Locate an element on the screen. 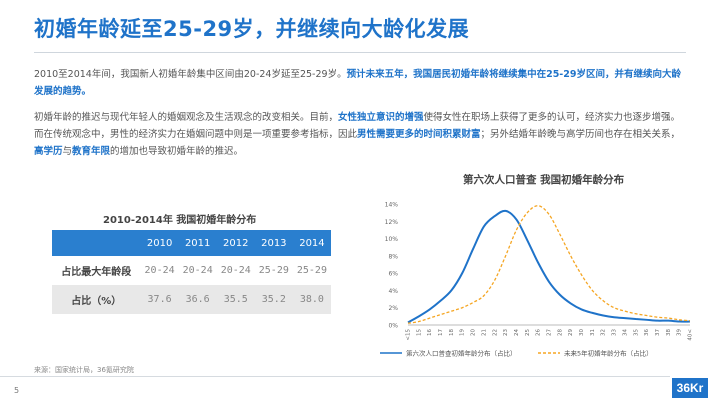 The height and width of the screenshot is (405, 720). x-tick-label: 24 is located at coordinates (517, 332).